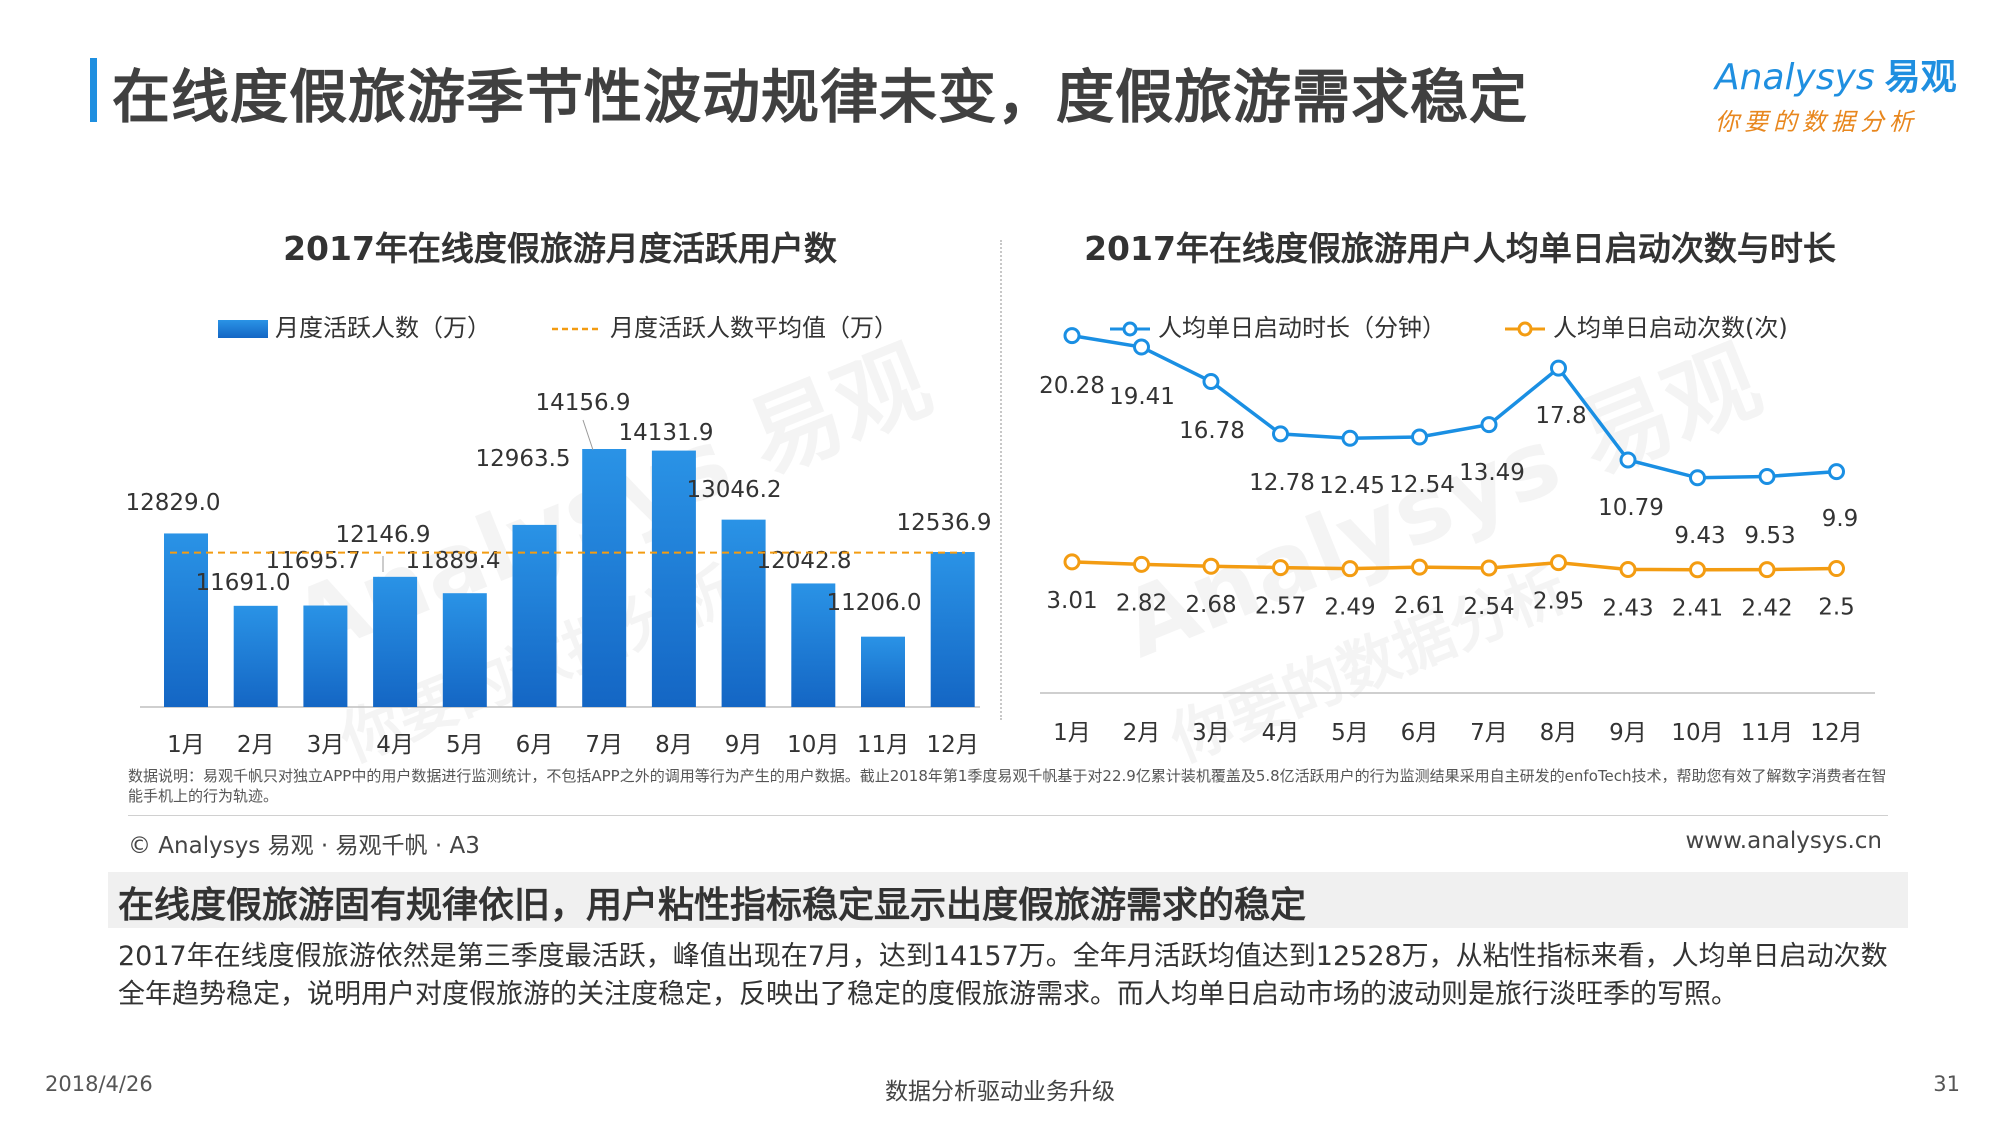 The image size is (2000, 1125). Describe the element at coordinates (1769, 536) in the screenshot. I see `duration-value-label-11: 9.53` at that location.